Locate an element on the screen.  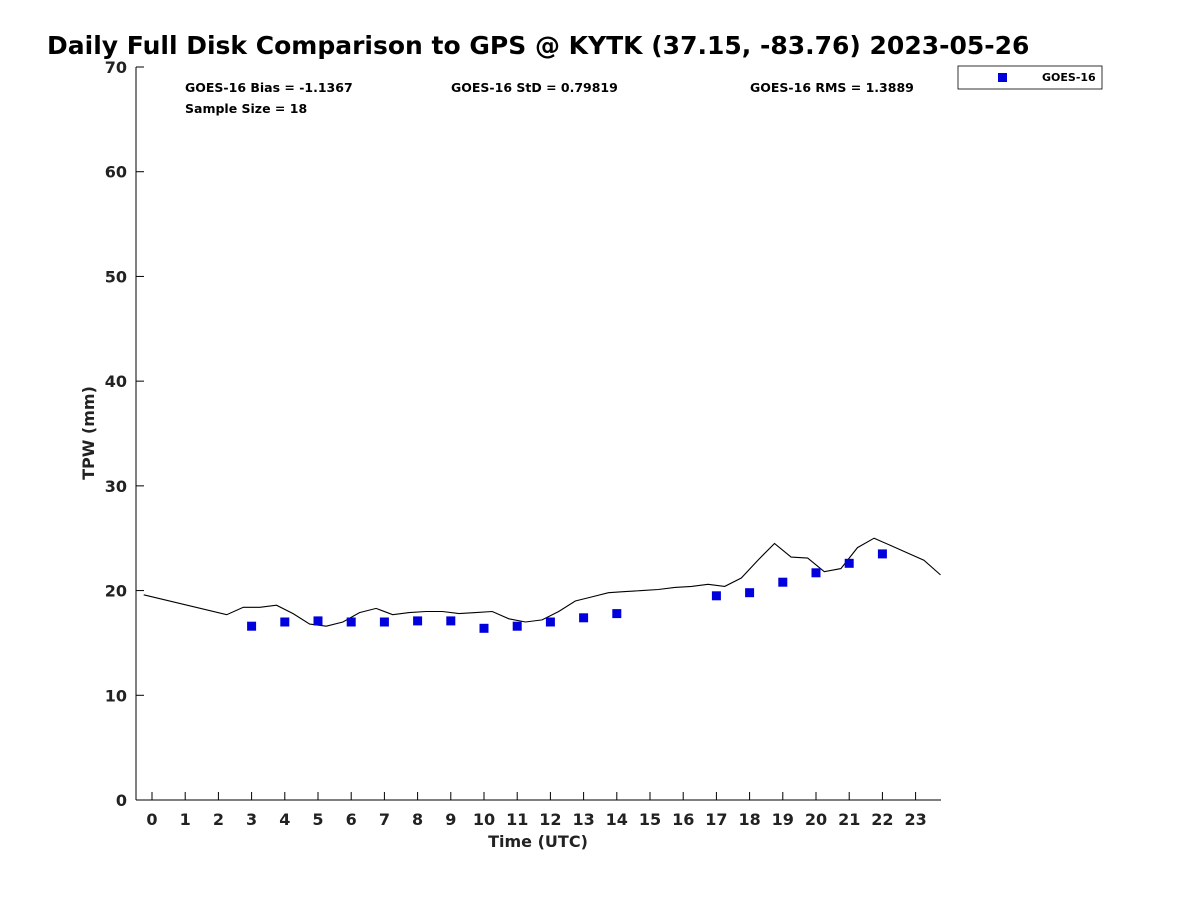
x-tick-label: 21 is located at coordinates (849, 819).